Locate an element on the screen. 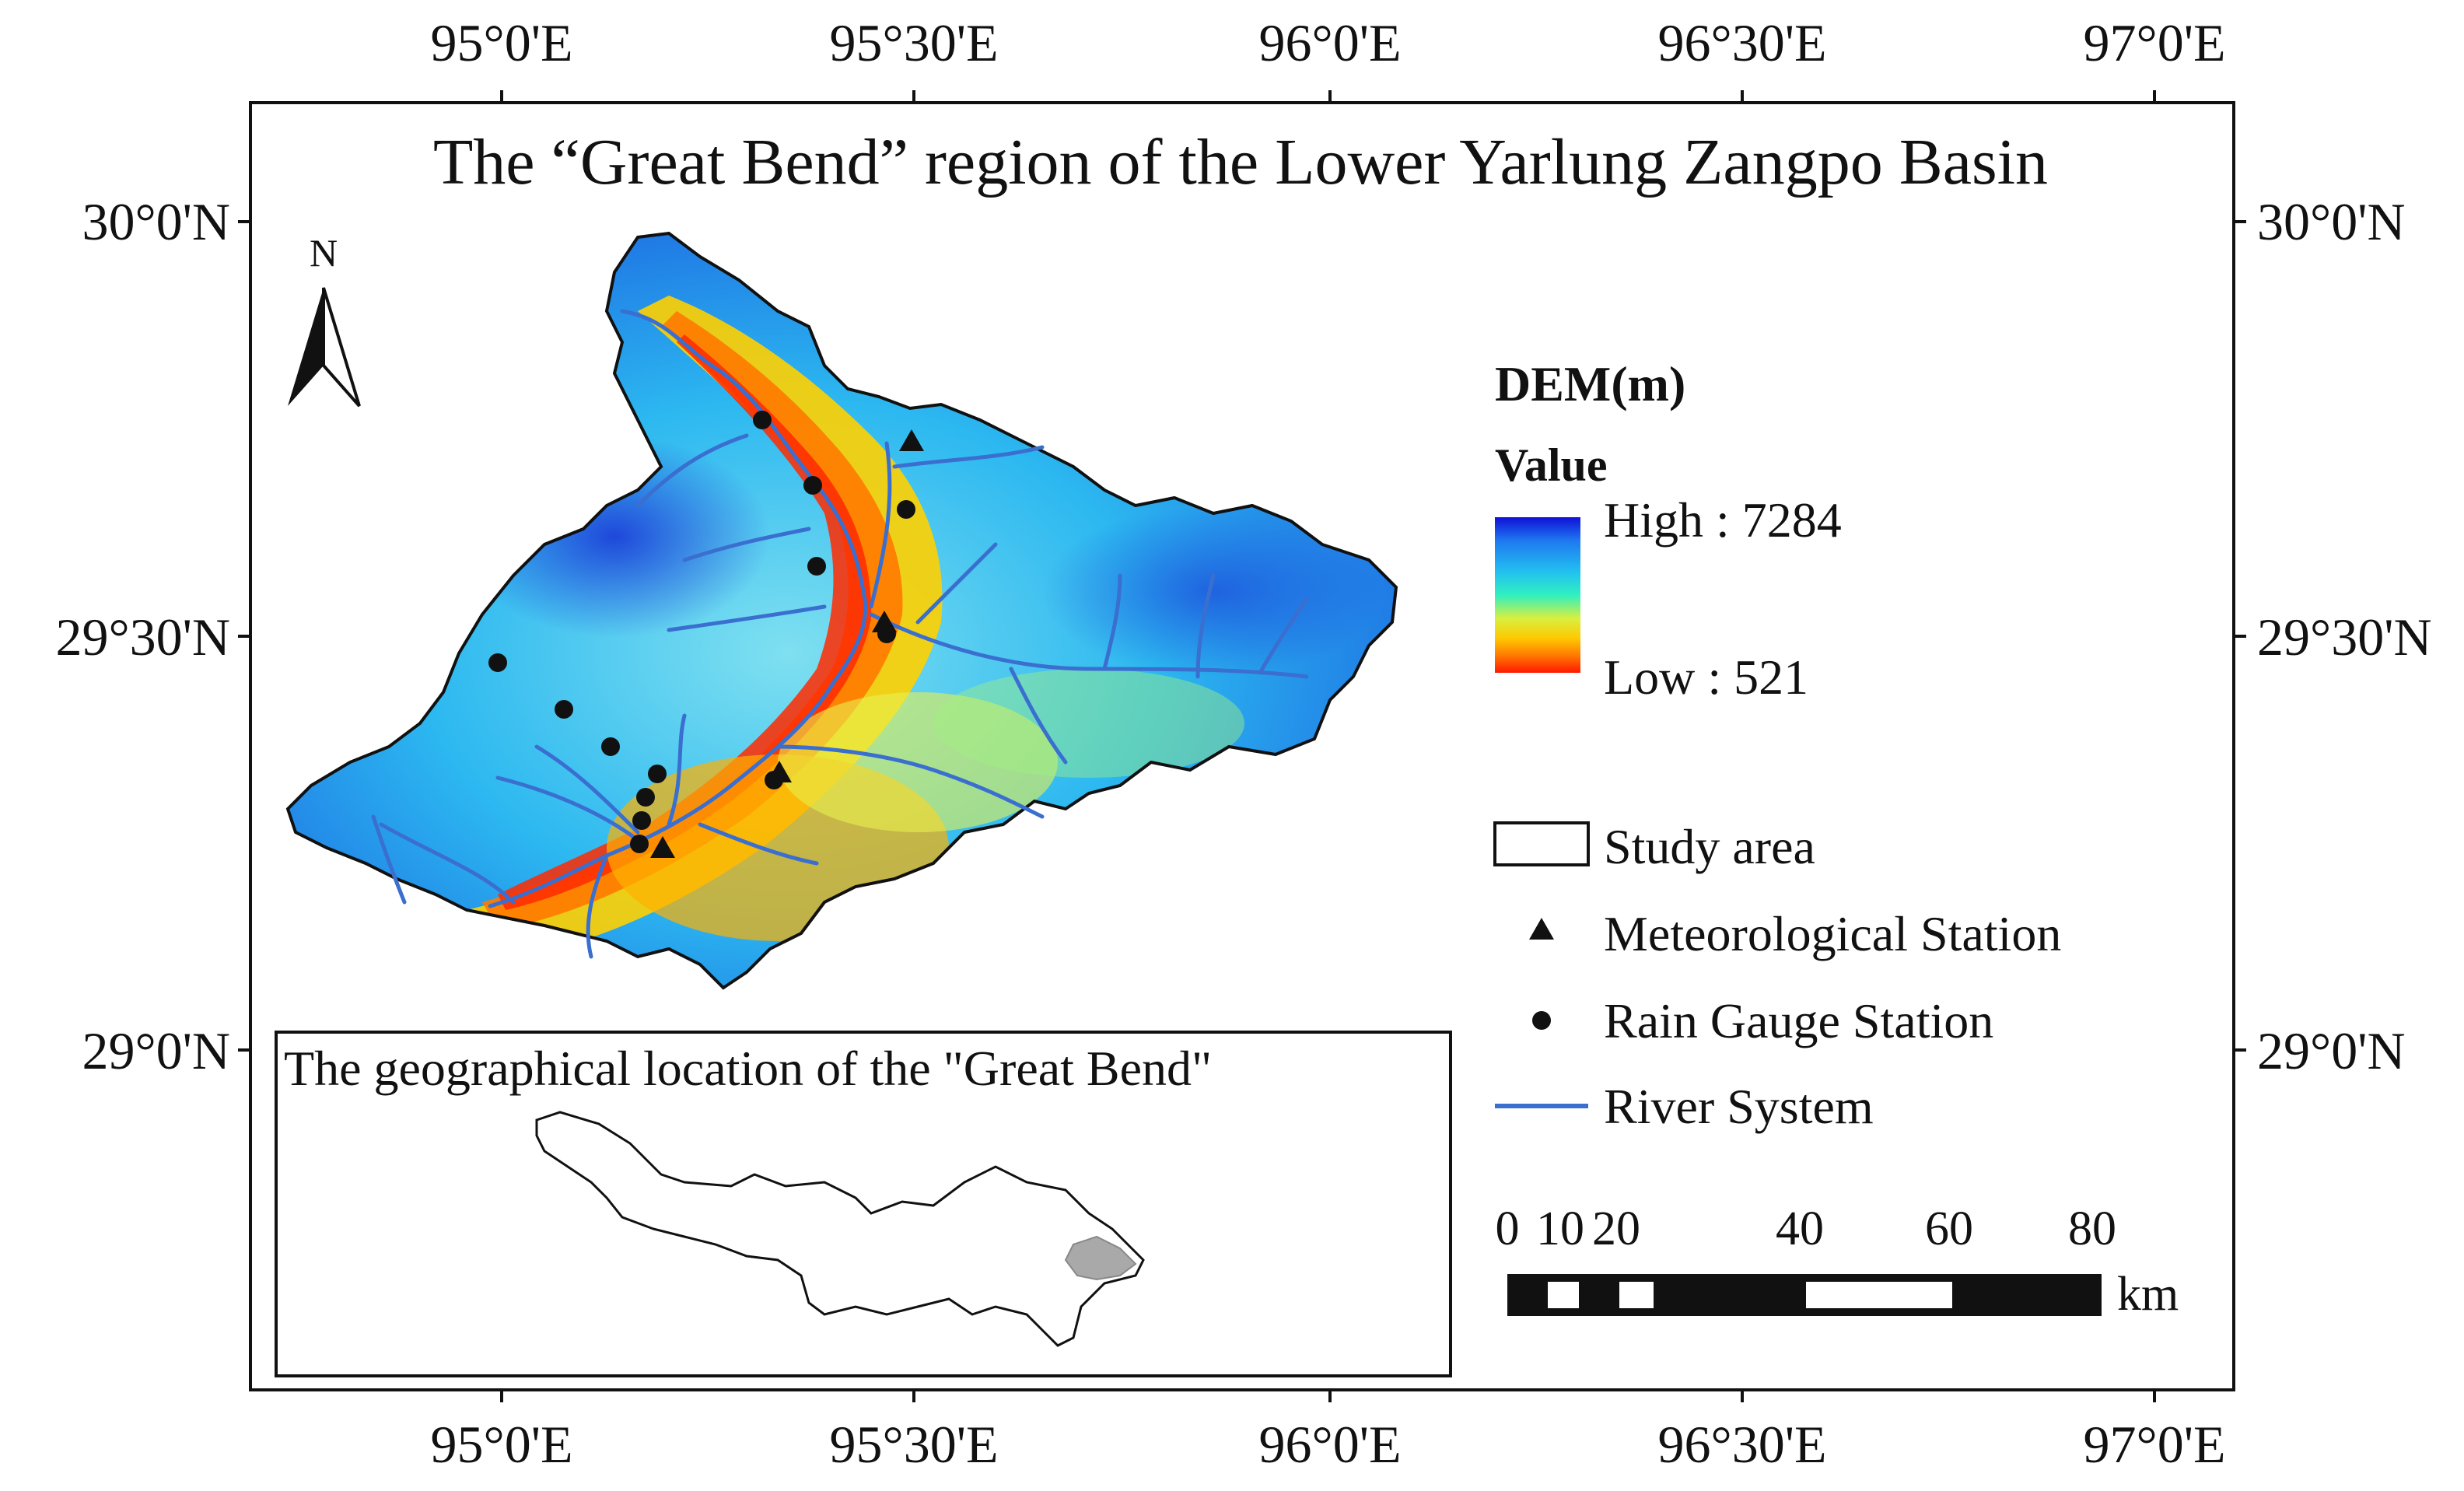  legend-meteorological-label: Meteorological Station is located at coordinates (1833, 934).